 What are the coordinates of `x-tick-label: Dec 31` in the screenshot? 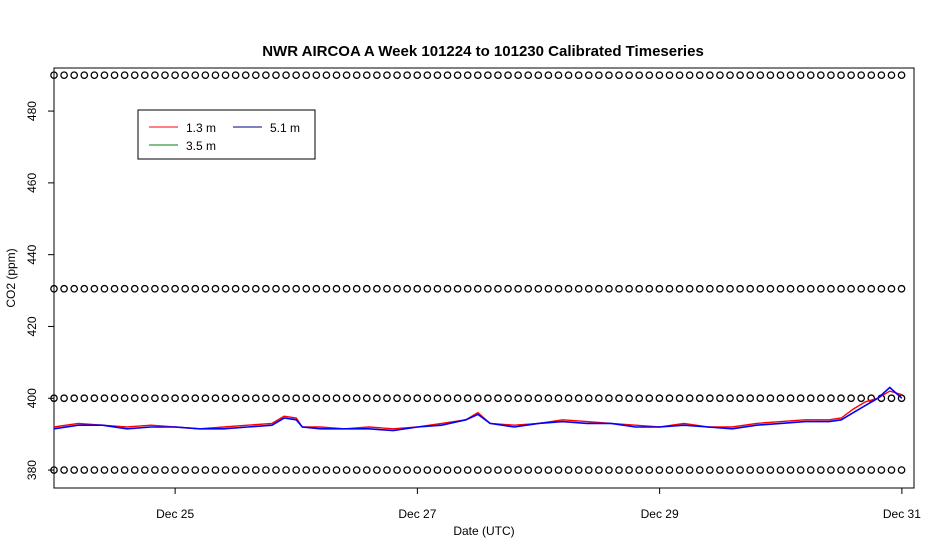 It's located at (902, 514).